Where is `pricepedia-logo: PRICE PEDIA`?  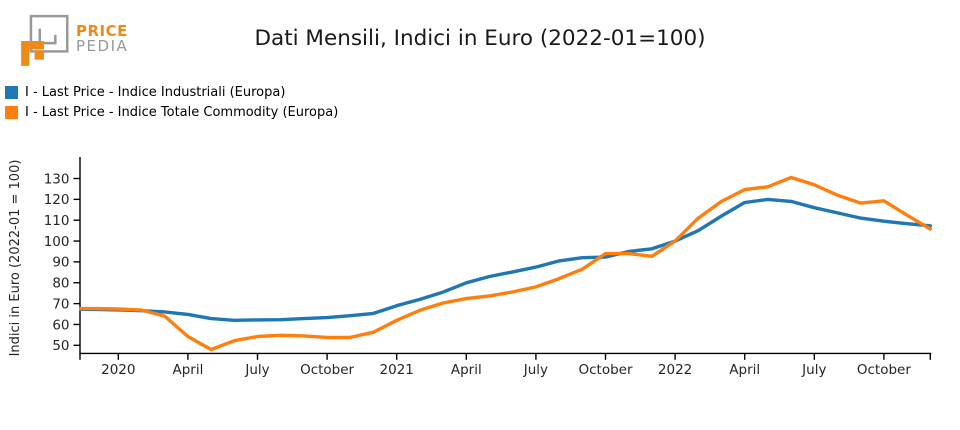 pricepedia-logo: PRICE PEDIA is located at coordinates (110, 44).